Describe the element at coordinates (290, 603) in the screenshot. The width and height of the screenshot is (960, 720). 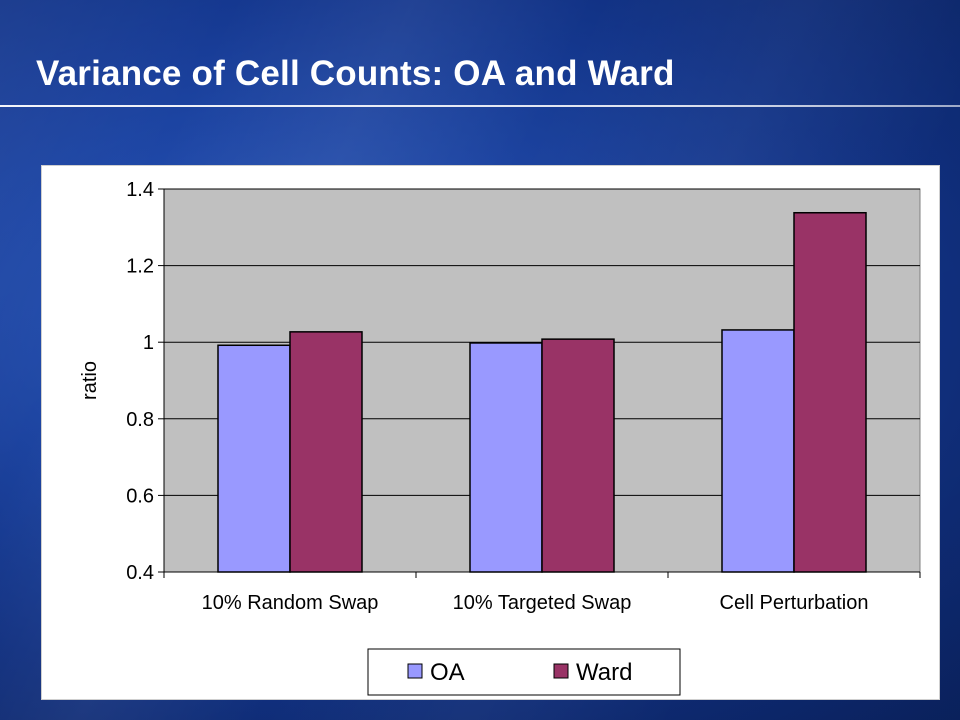
I see `x-category-label: 10% Random Swap` at that location.